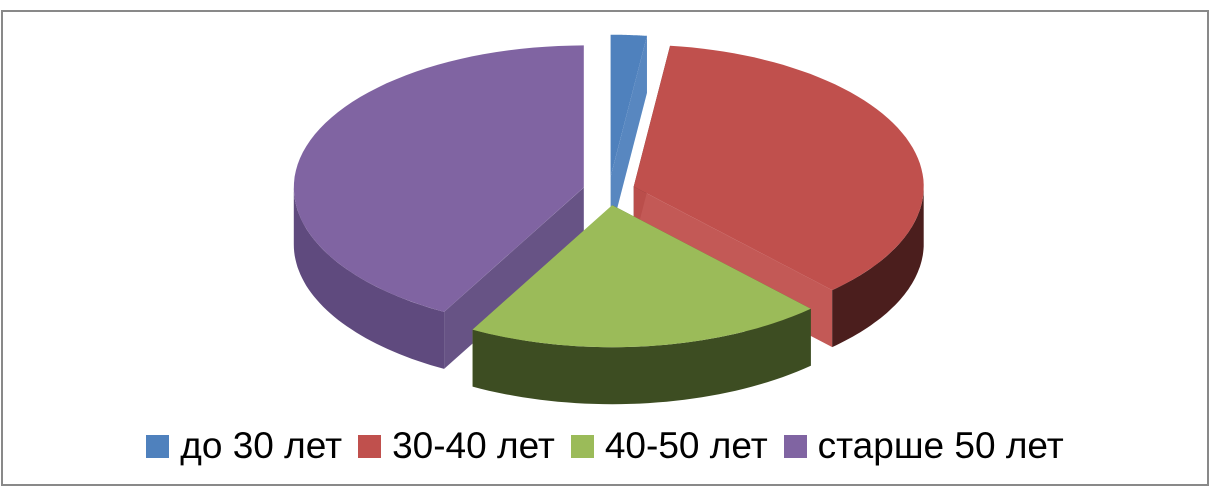 This screenshot has height=489, width=1213. What do you see at coordinates (686, 445) in the screenshot?
I see `legend-label: 40-50 лет` at bounding box center [686, 445].